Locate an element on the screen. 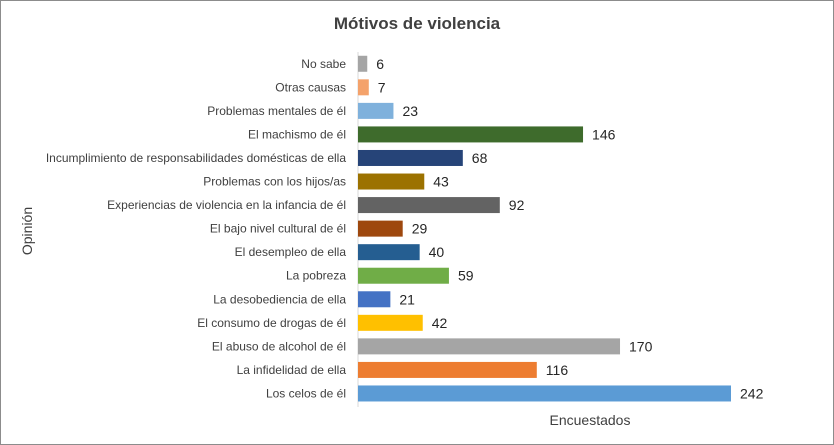 This screenshot has height=445, width=834. data-label: 7 is located at coordinates (382, 87).